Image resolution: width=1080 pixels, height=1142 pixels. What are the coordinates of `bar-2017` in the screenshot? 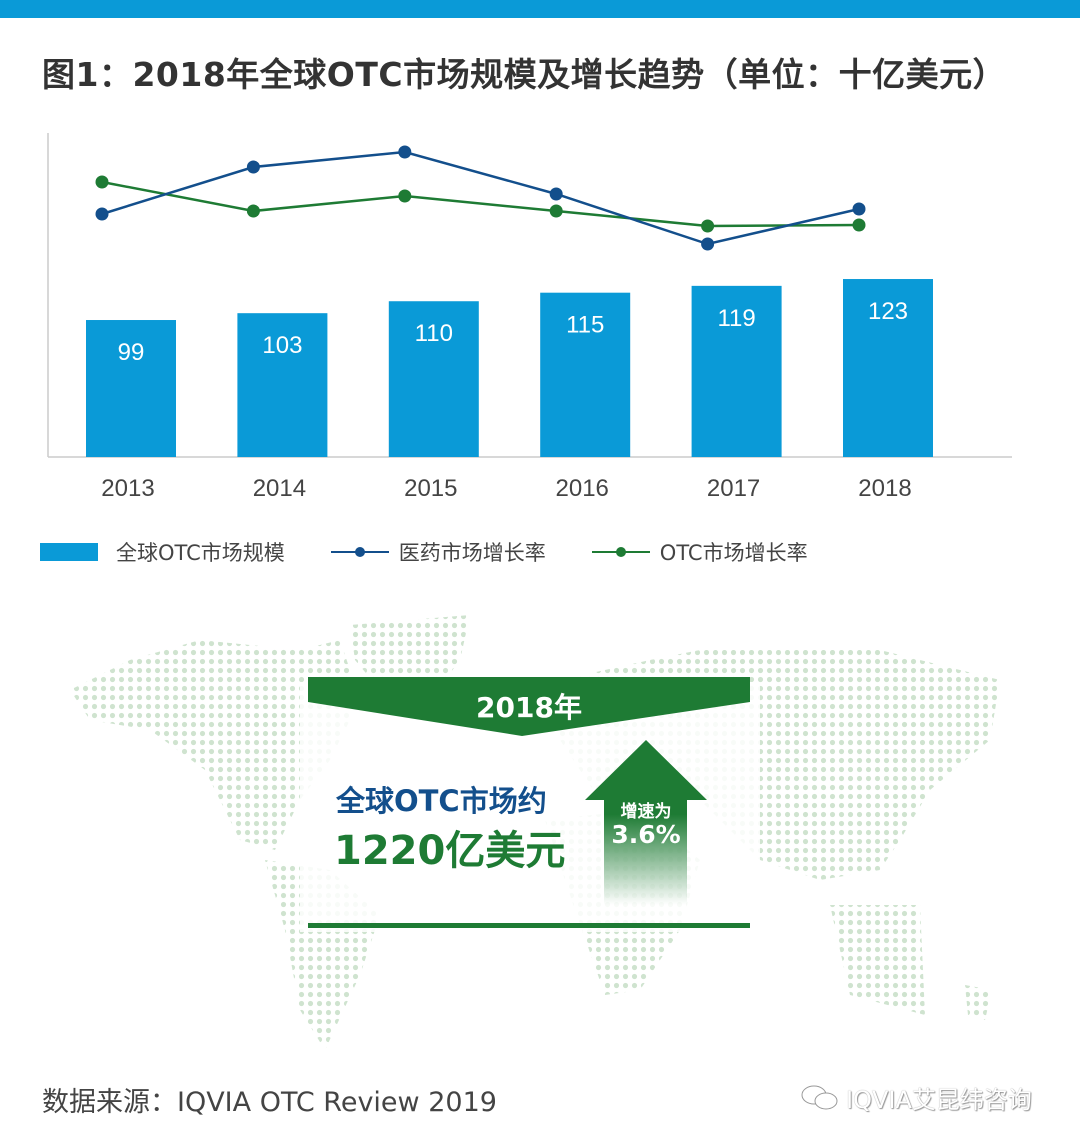 It's located at (736, 371).